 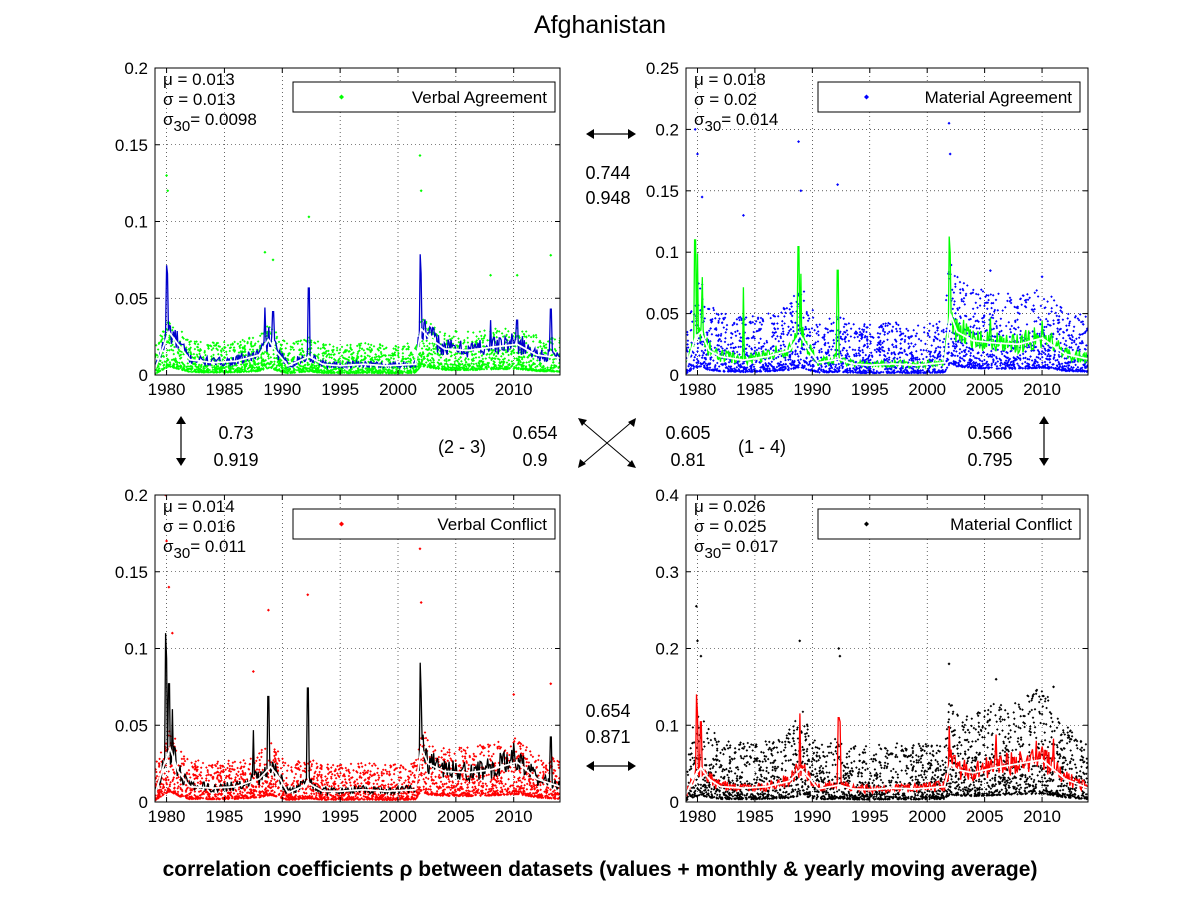 What do you see at coordinates (762, 447) in the screenshot?
I see `corr-1-4-label: (1 - 4)` at bounding box center [762, 447].